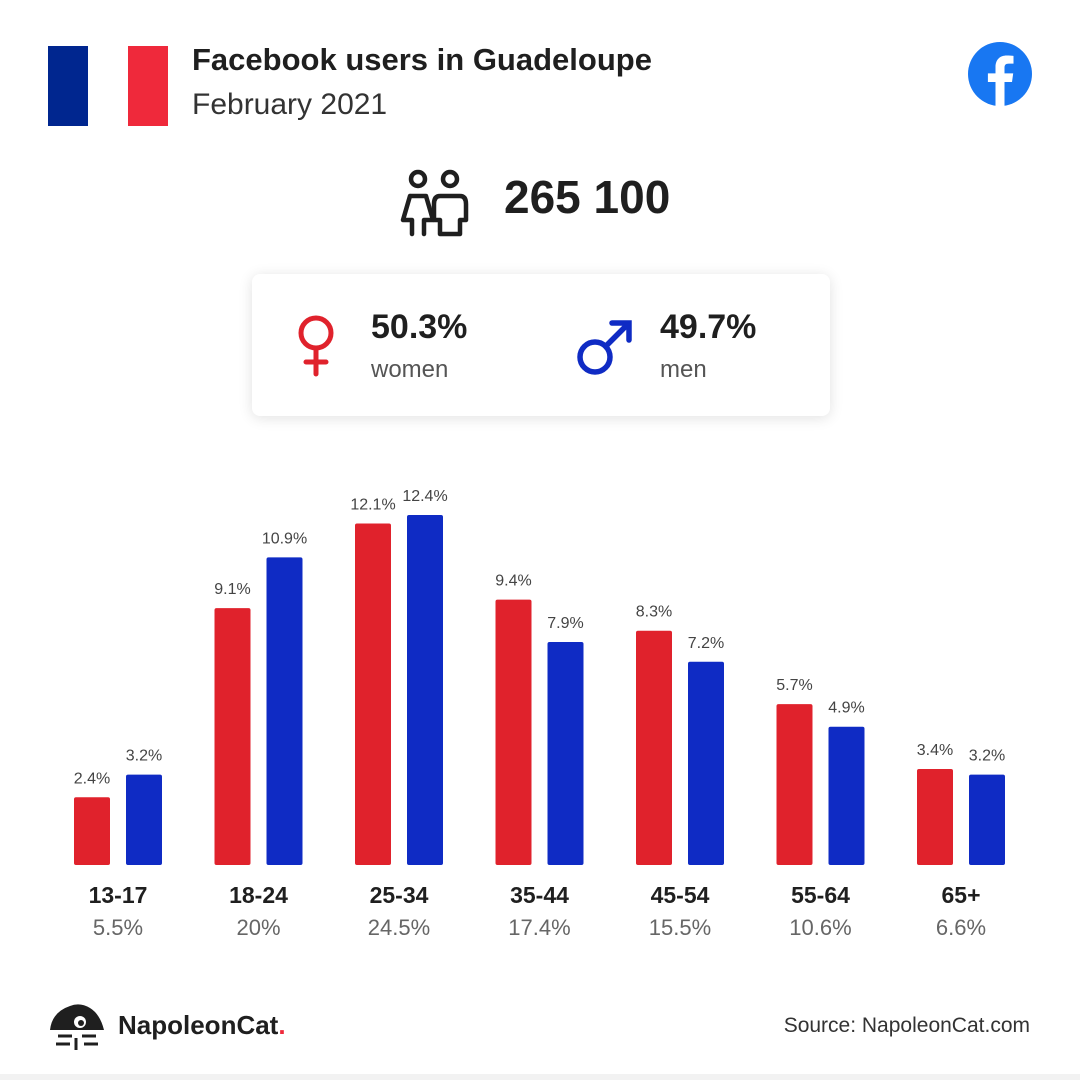 The height and width of the screenshot is (1080, 1080). What do you see at coordinates (232, 736) in the screenshot?
I see `bar-18-24-women` at bounding box center [232, 736].